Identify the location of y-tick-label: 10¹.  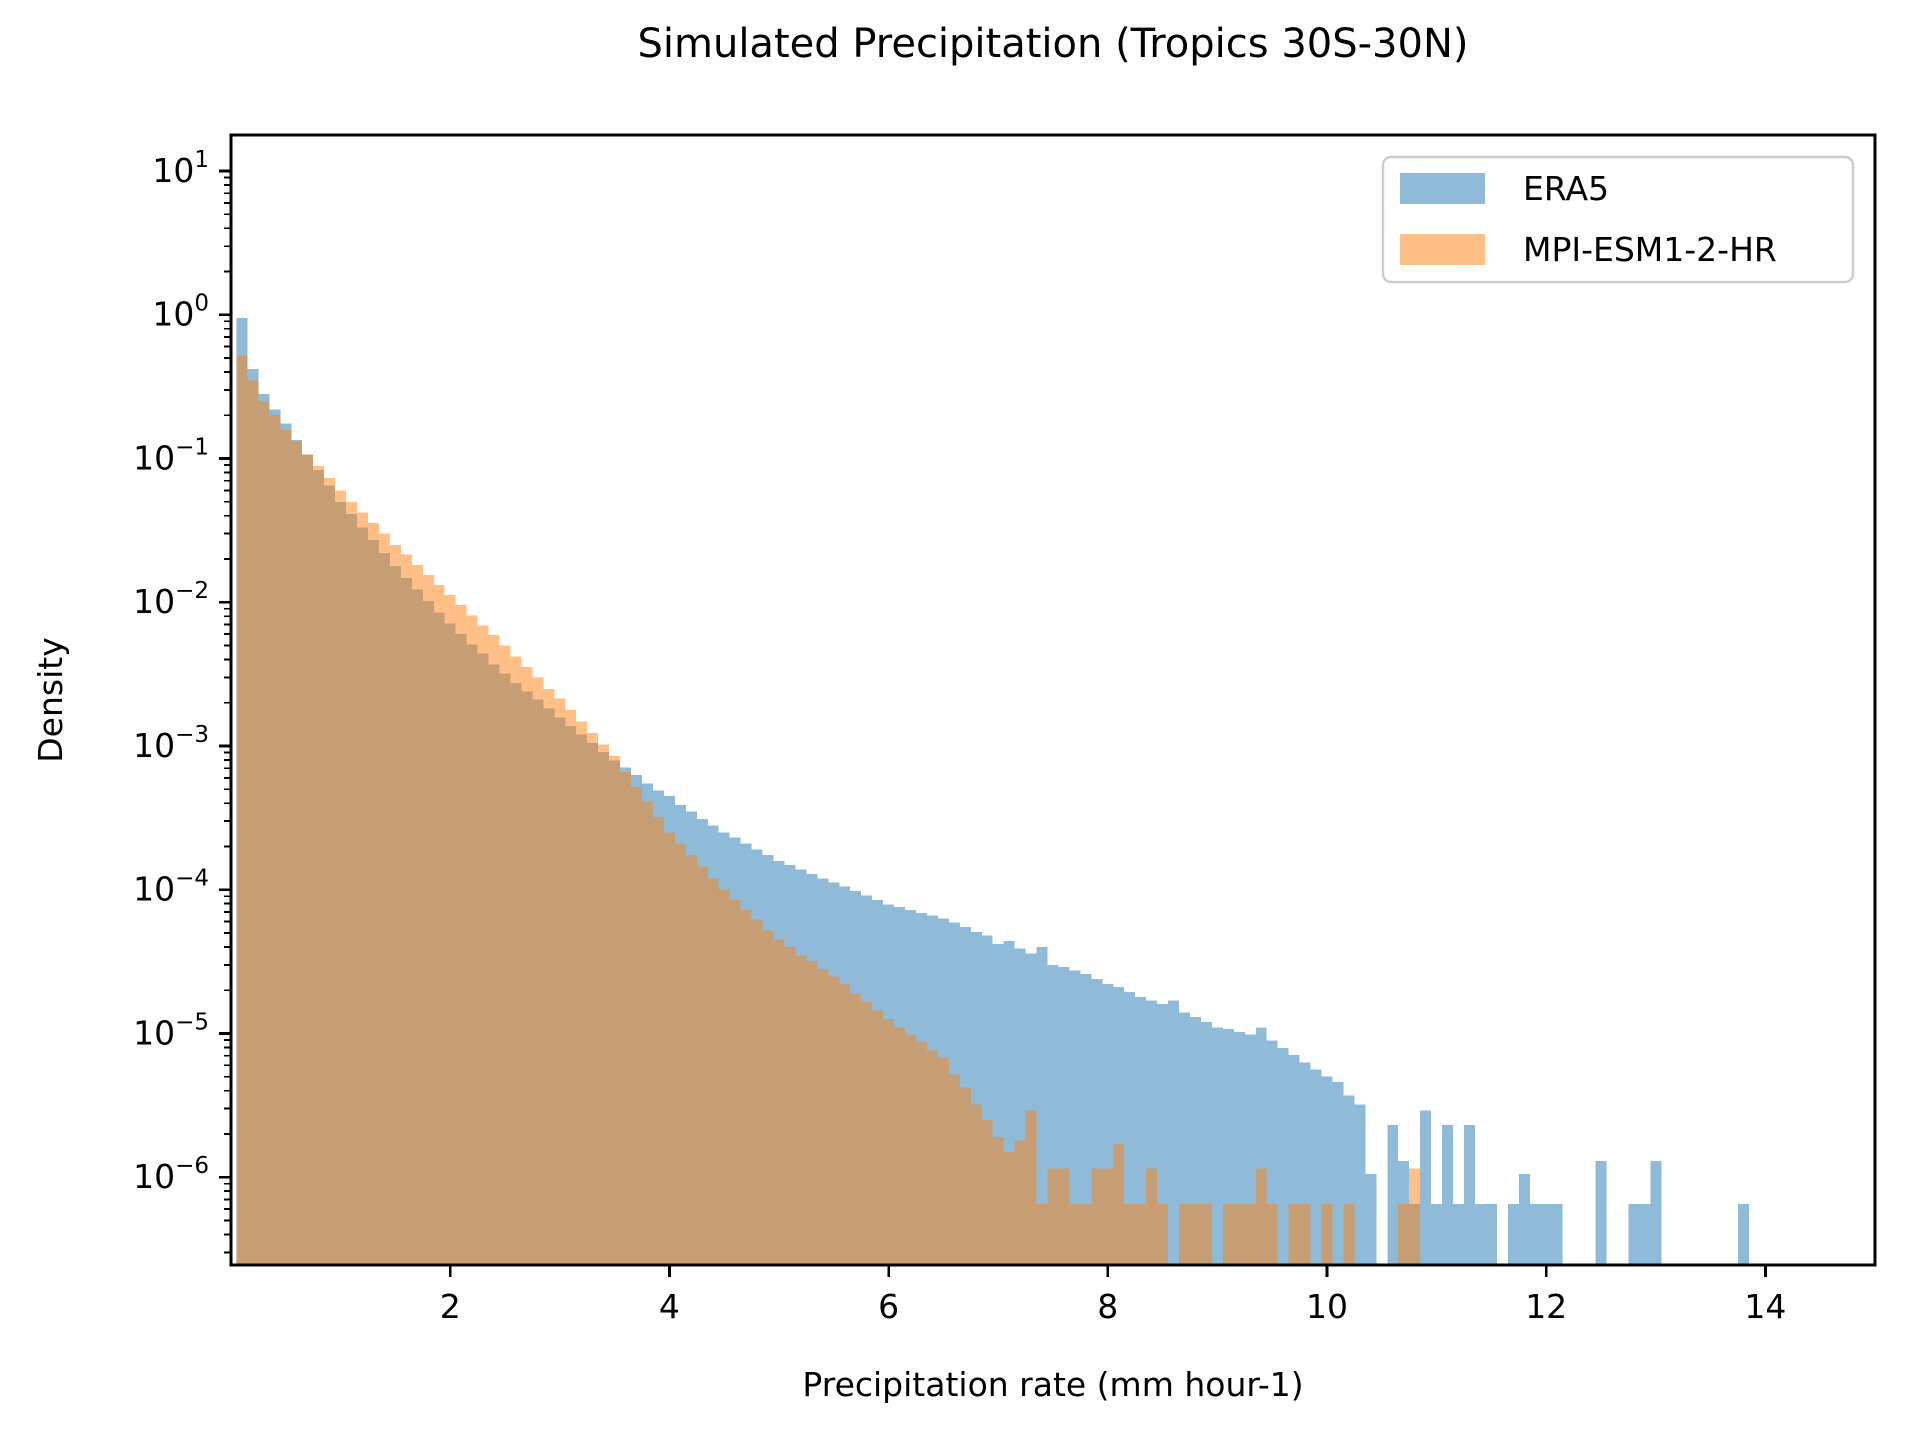
(180, 168).